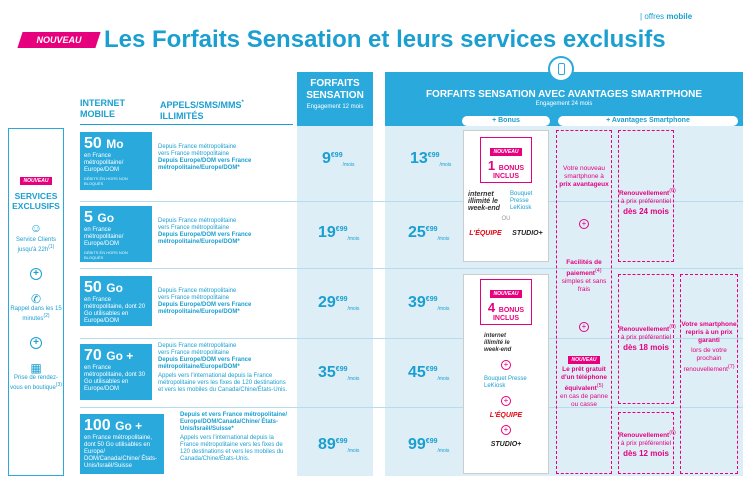  Describe the element at coordinates (339, 445) in the screenshot. I see `price-sensation: 89€99/mois` at that location.